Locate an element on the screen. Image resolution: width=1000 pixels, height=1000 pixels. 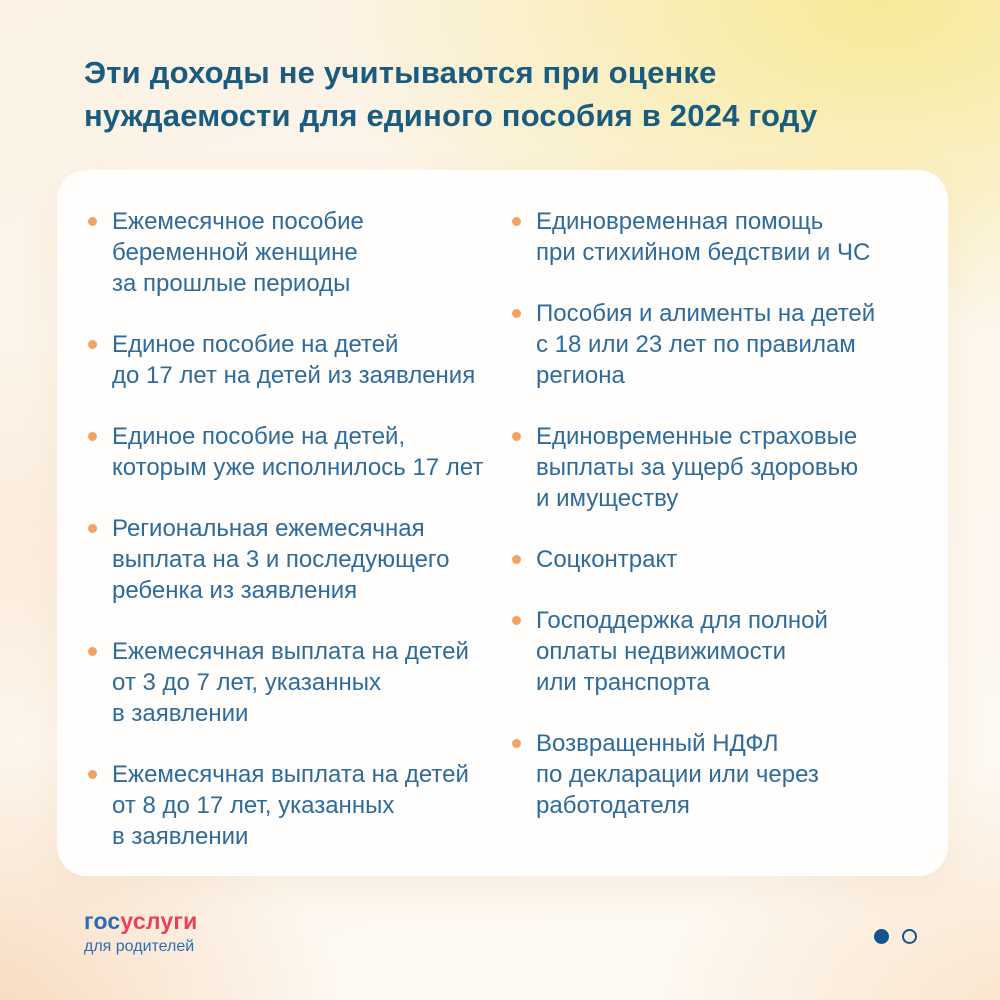
logo-subtitle: для родителей is located at coordinates (139, 946).